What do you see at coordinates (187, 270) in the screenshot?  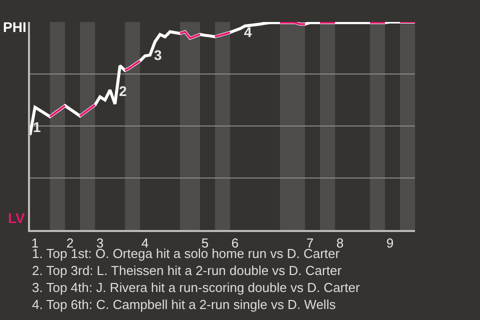 I see `text: 2. Top 3rd: L. Theissen hit a 2-run double vs D. Carter` at bounding box center [187, 270].